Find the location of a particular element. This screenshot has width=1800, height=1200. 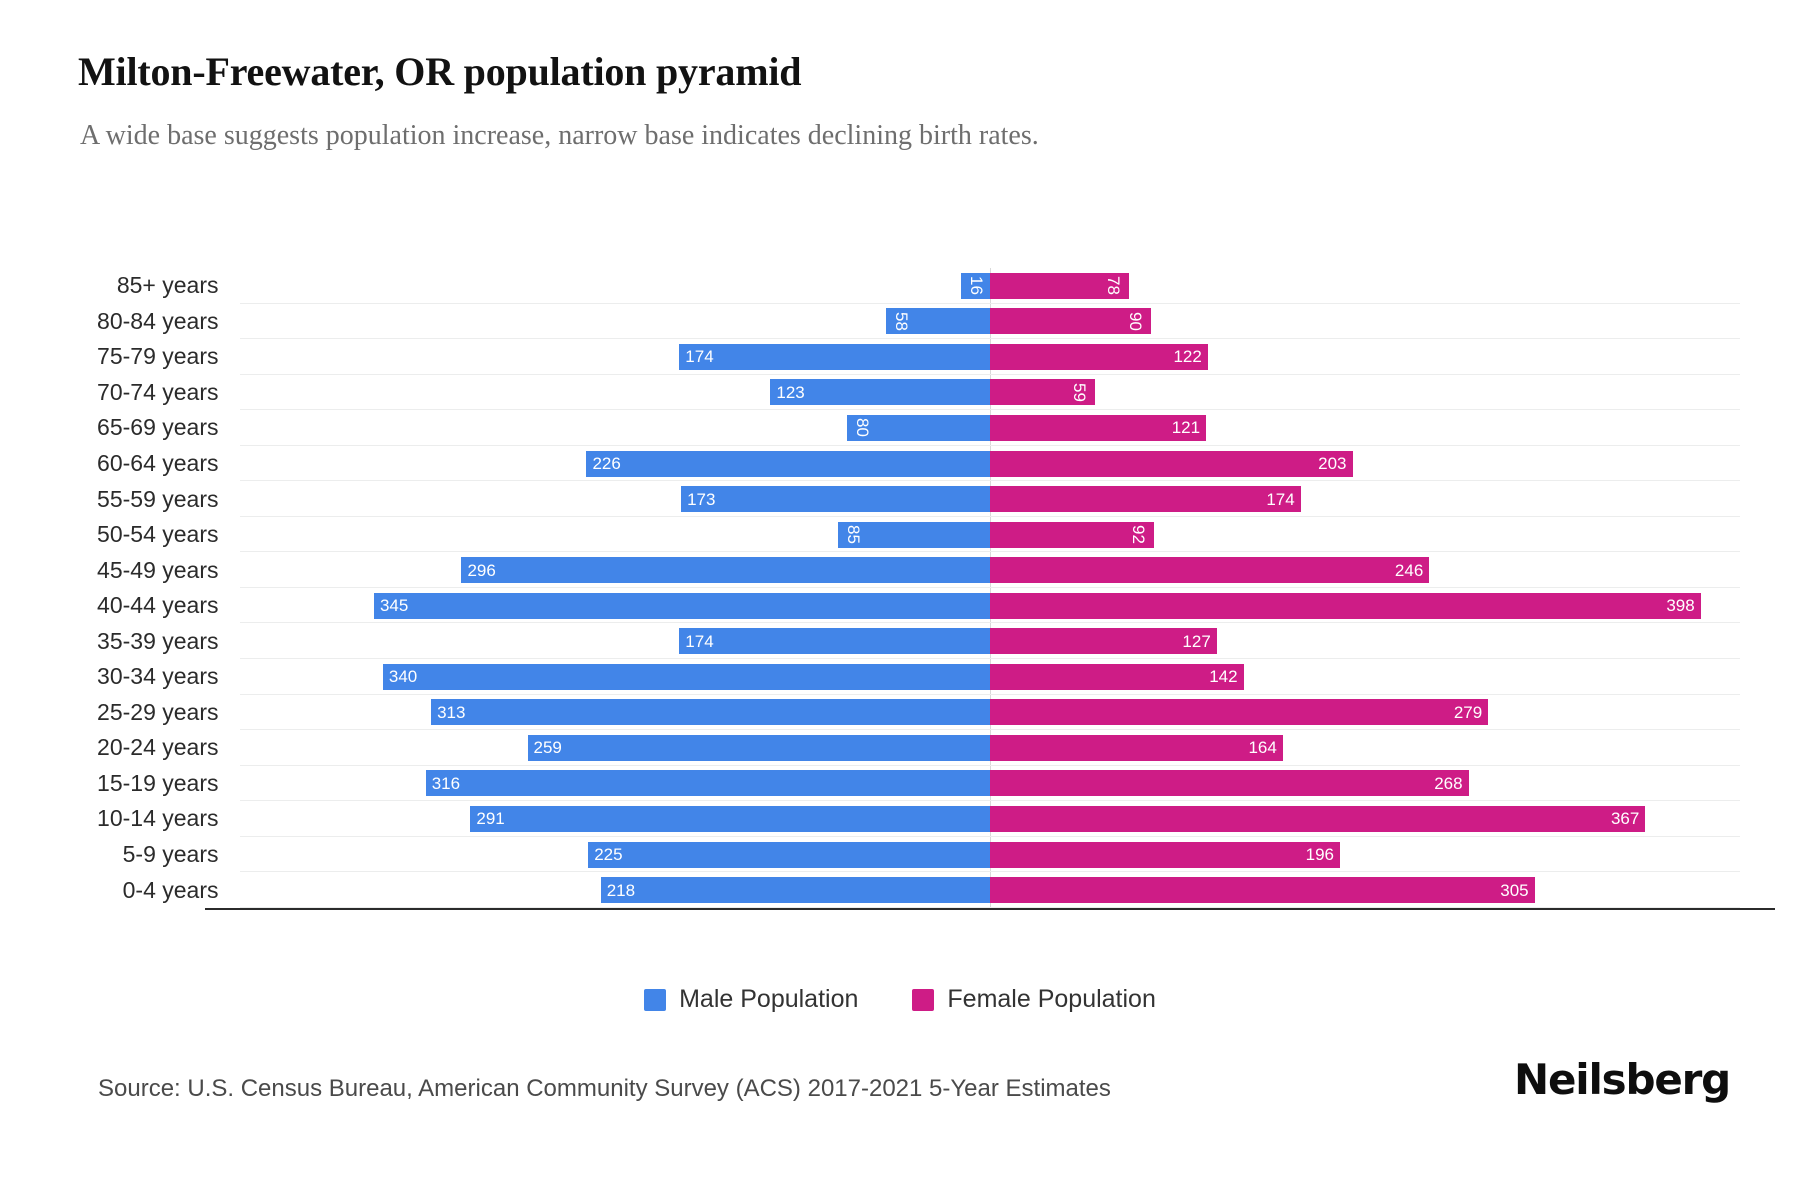

female-bar: 246 is located at coordinates (1210, 570).